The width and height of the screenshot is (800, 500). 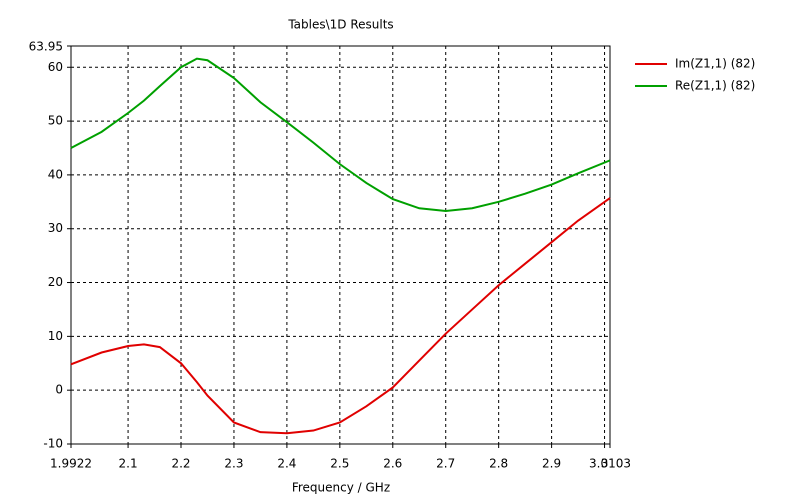 What do you see at coordinates (55, 282) in the screenshot?
I see `y-tick-label: 20` at bounding box center [55, 282].